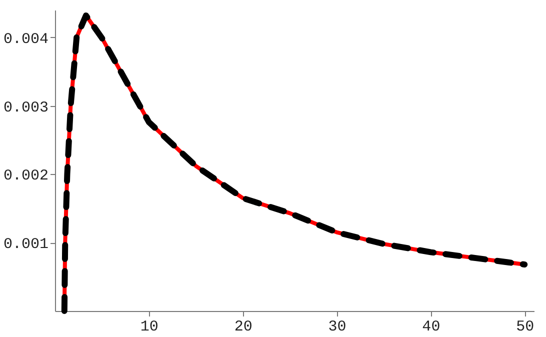 The width and height of the screenshot is (546, 337). What do you see at coordinates (243, 327) in the screenshot?
I see `x-tick-label: 20` at bounding box center [243, 327].